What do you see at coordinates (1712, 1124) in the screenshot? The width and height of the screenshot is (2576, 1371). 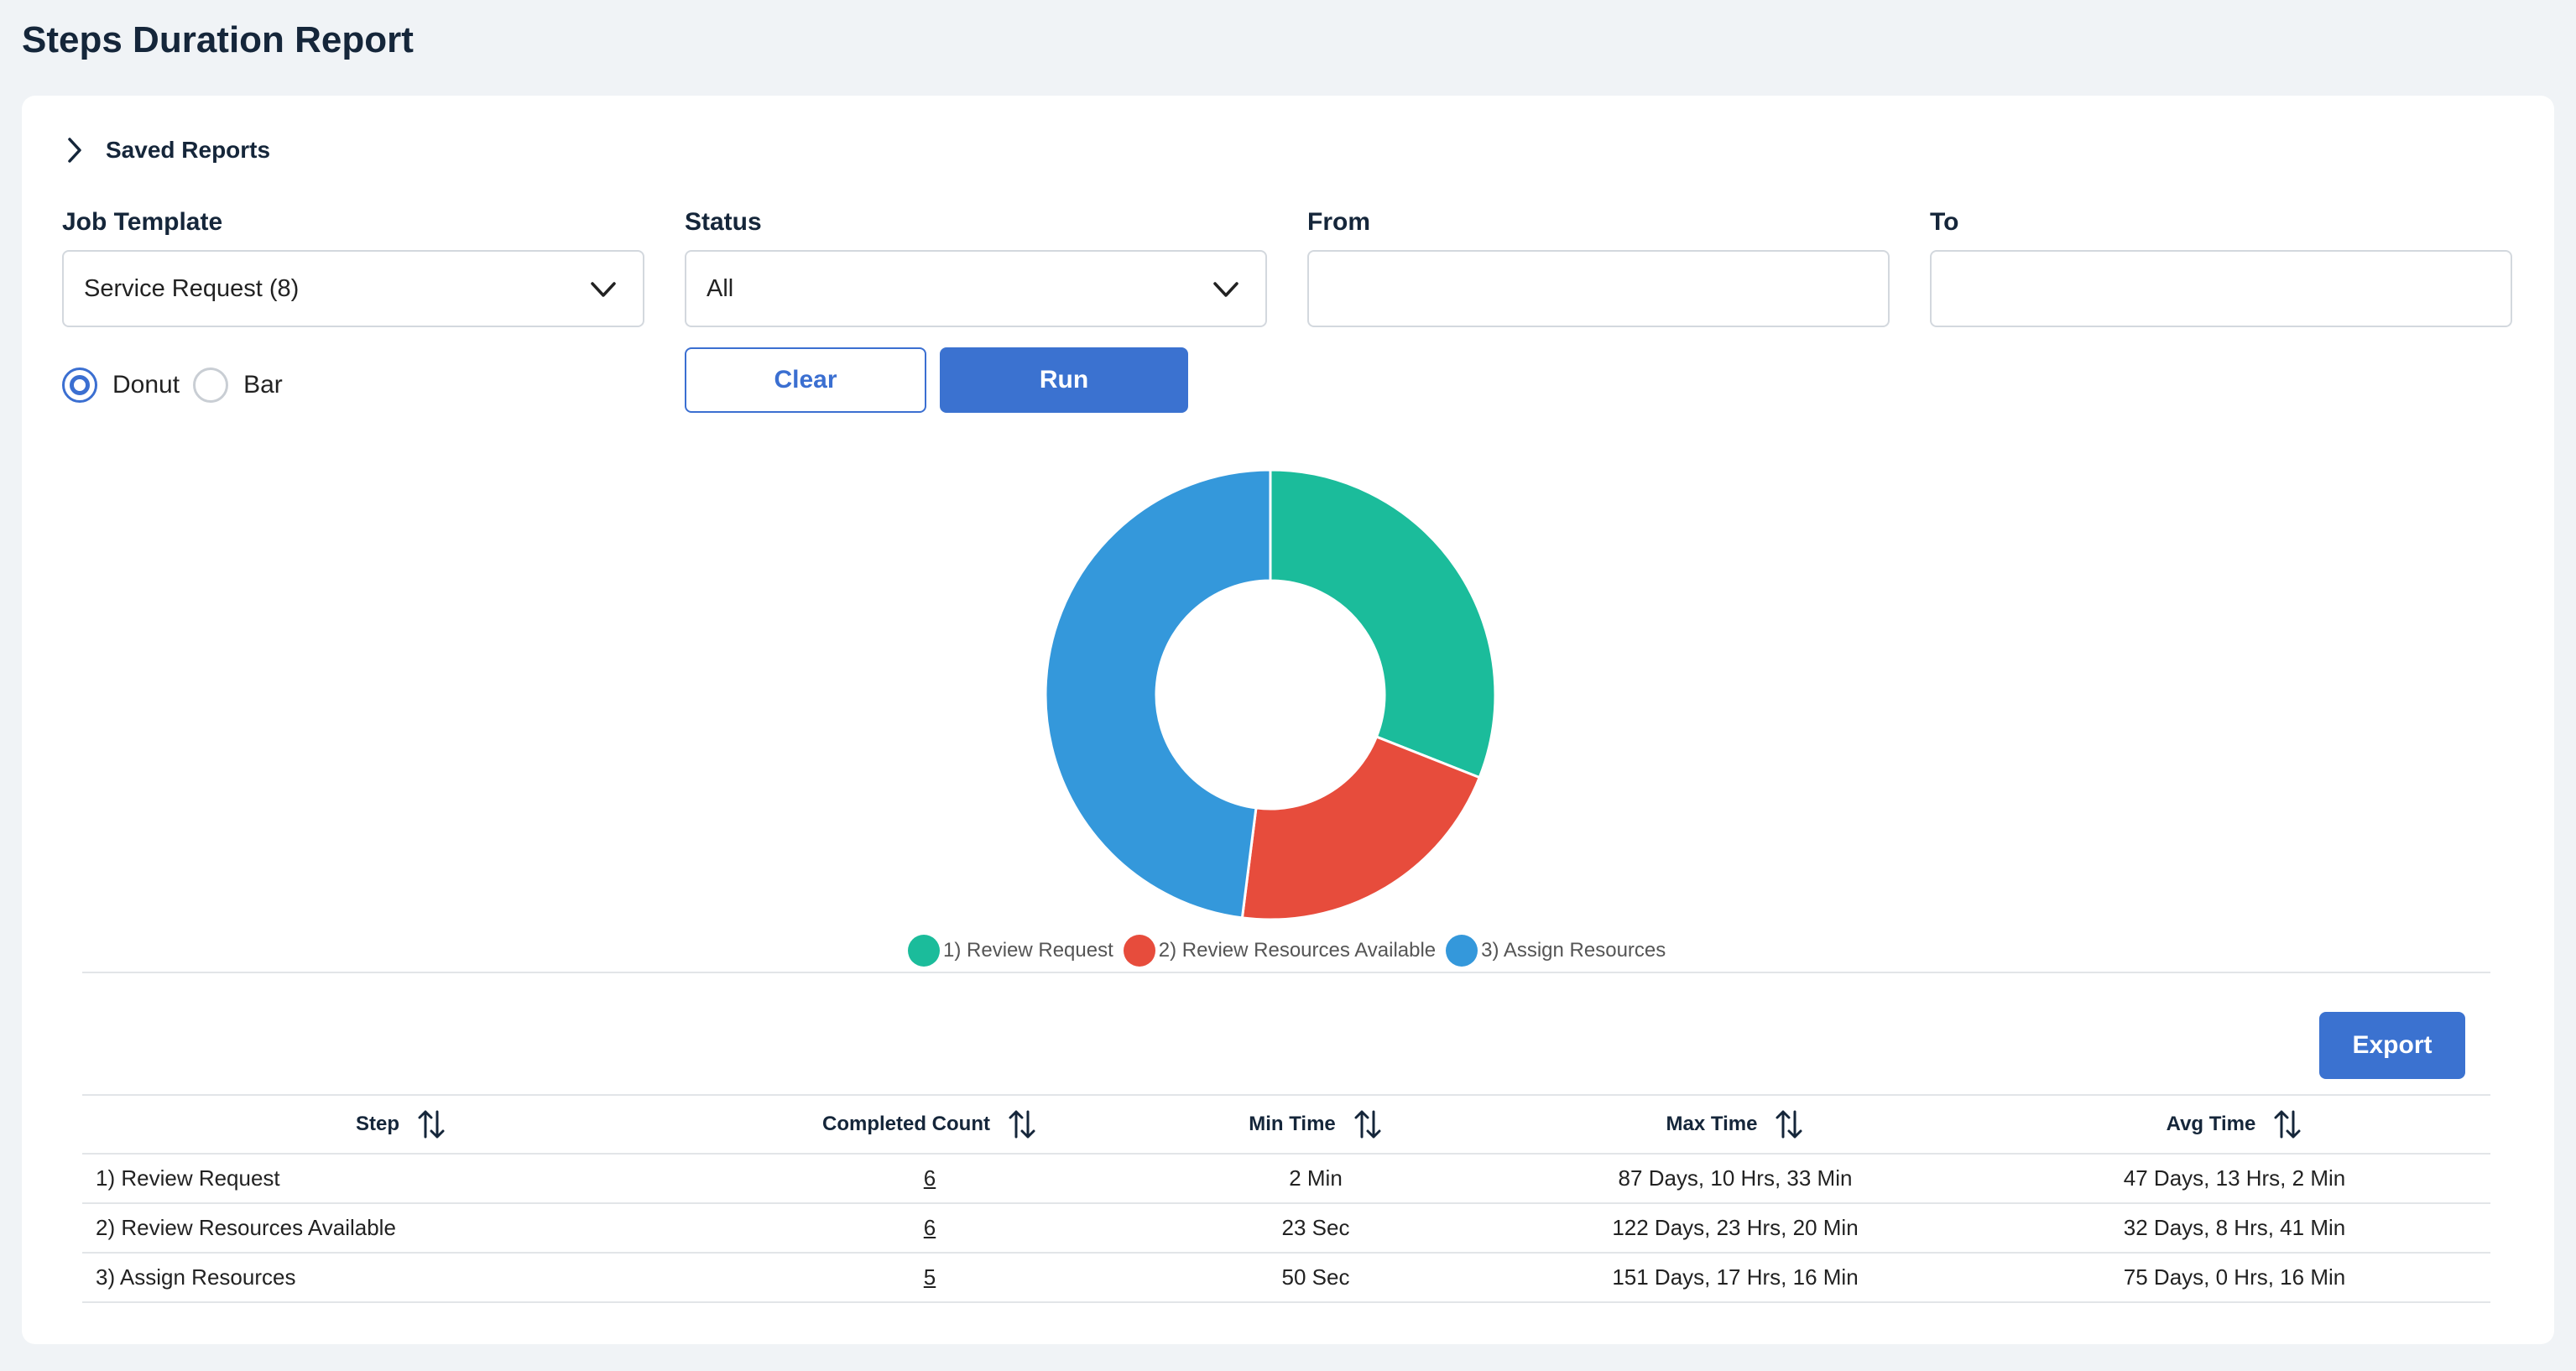 I see `column-header-label: Max Time` at bounding box center [1712, 1124].